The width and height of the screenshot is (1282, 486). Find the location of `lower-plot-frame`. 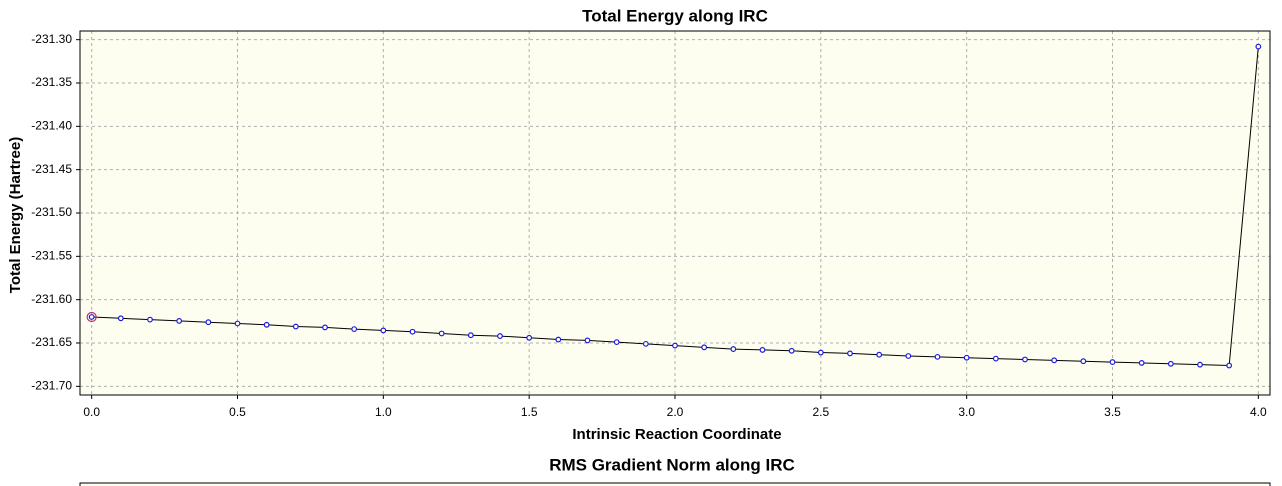

lower-plot-frame is located at coordinates (675, 484).